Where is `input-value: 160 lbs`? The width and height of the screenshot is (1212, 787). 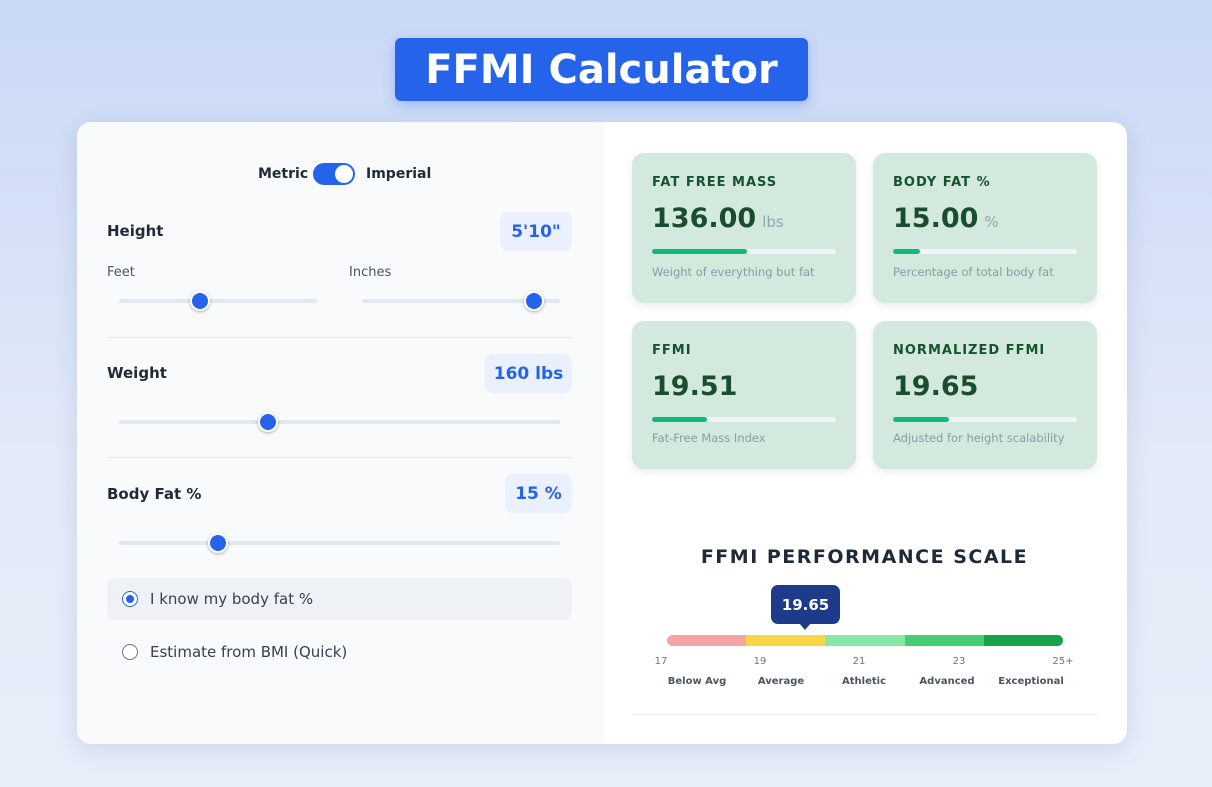 input-value: 160 lbs is located at coordinates (528, 373).